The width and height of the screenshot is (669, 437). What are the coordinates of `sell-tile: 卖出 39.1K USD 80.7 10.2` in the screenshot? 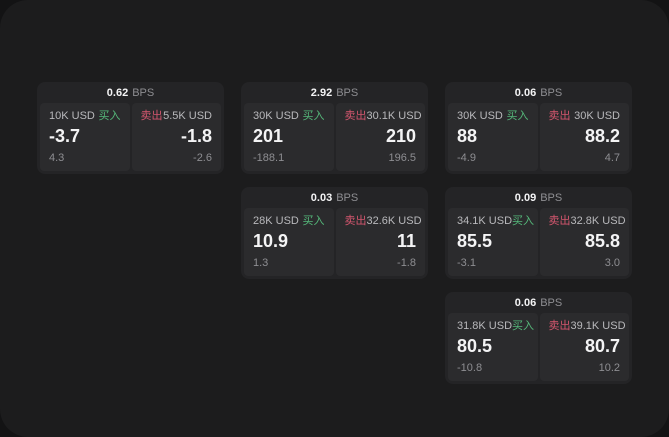 It's located at (584, 347).